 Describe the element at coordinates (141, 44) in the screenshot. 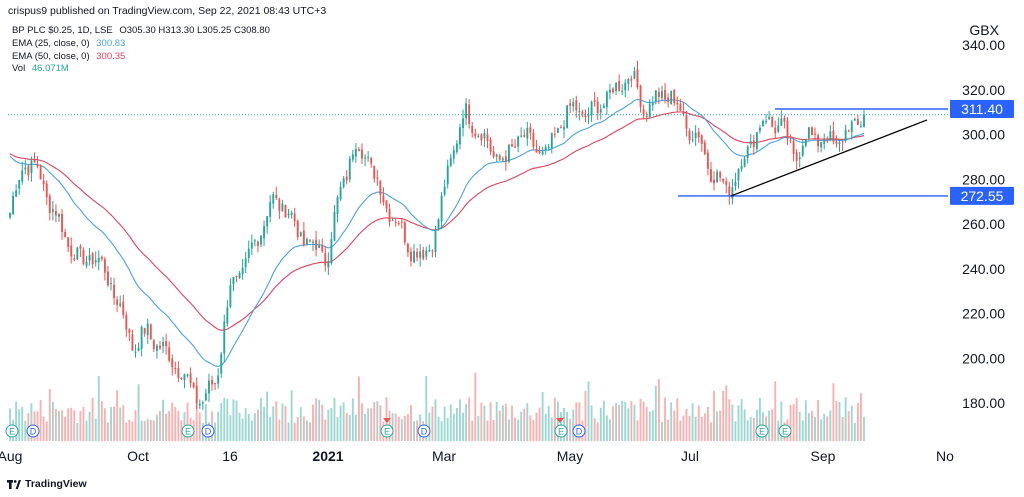

I see `legend-ema25-row: EMA (25, close, 0) 300.83` at that location.